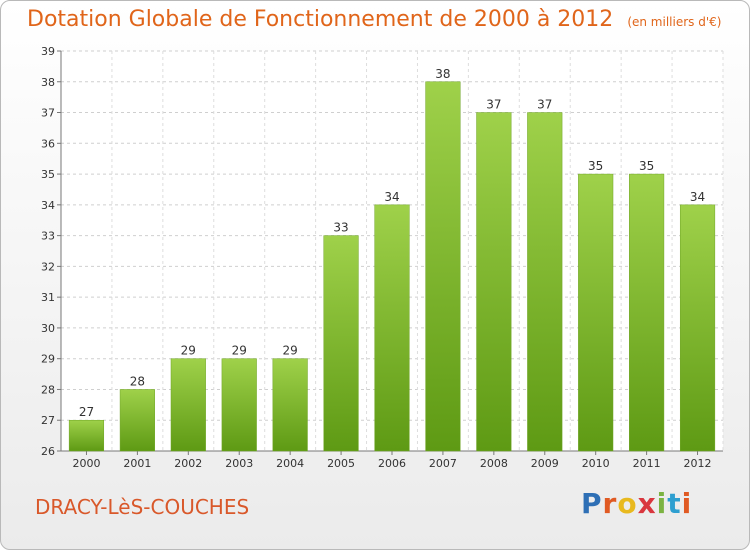  Describe the element at coordinates (340, 228) in the screenshot. I see `bar-value-label: 33` at that location.